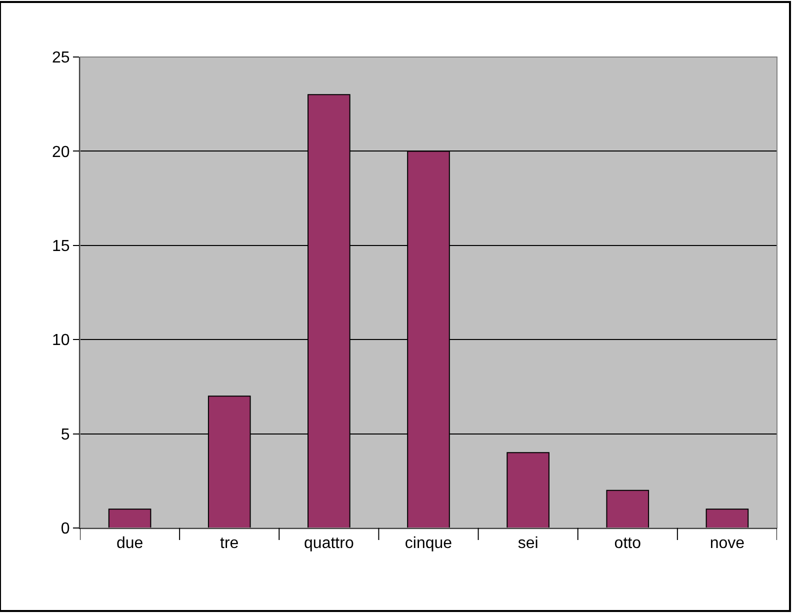 This screenshot has height=613, width=792. I want to click on x-tick-label: cinque, so click(428, 543).